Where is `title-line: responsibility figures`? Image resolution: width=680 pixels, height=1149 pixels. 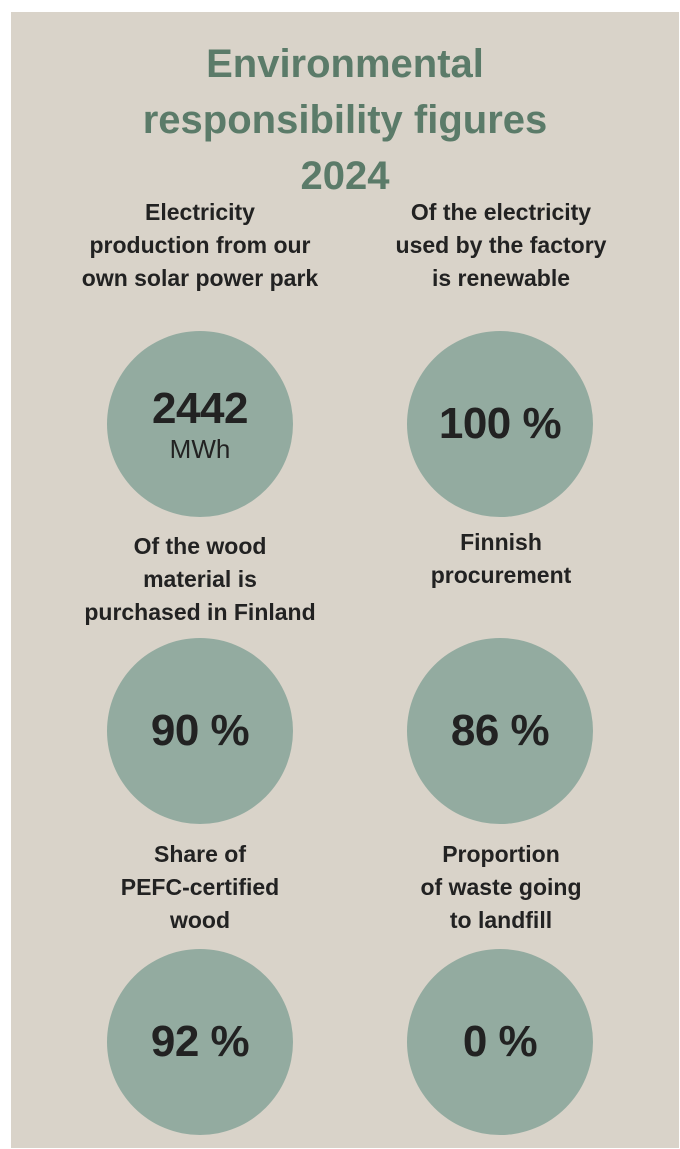 title-line: responsibility figures is located at coordinates (345, 120).